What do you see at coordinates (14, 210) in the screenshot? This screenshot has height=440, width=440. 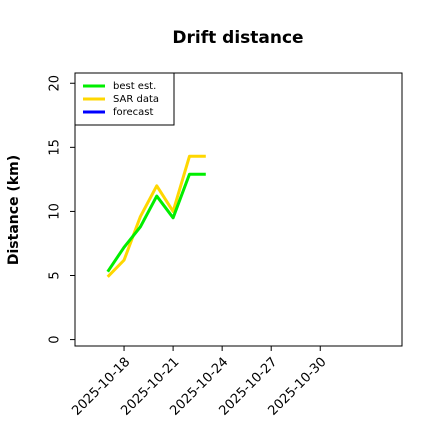 I see `y-axis-label: Distance (km)` at bounding box center [14, 210].